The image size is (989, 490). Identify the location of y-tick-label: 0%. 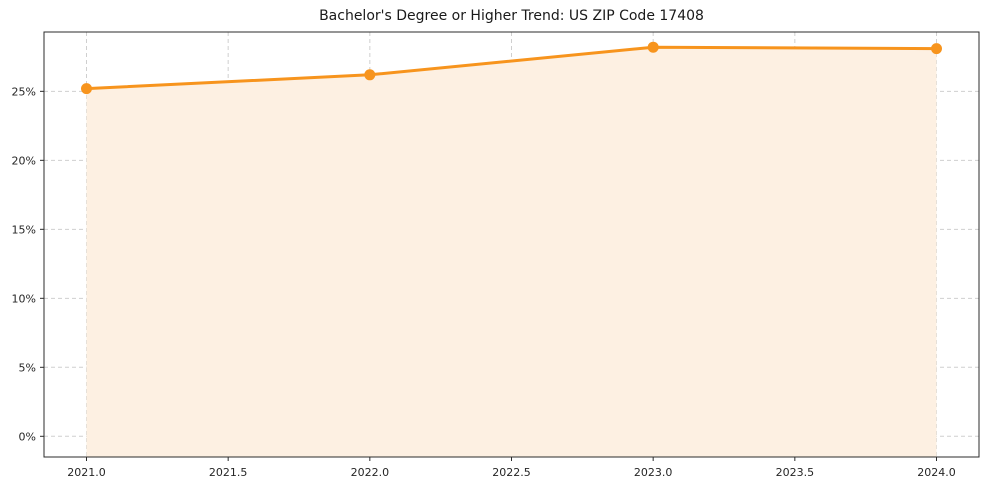
(27, 436).